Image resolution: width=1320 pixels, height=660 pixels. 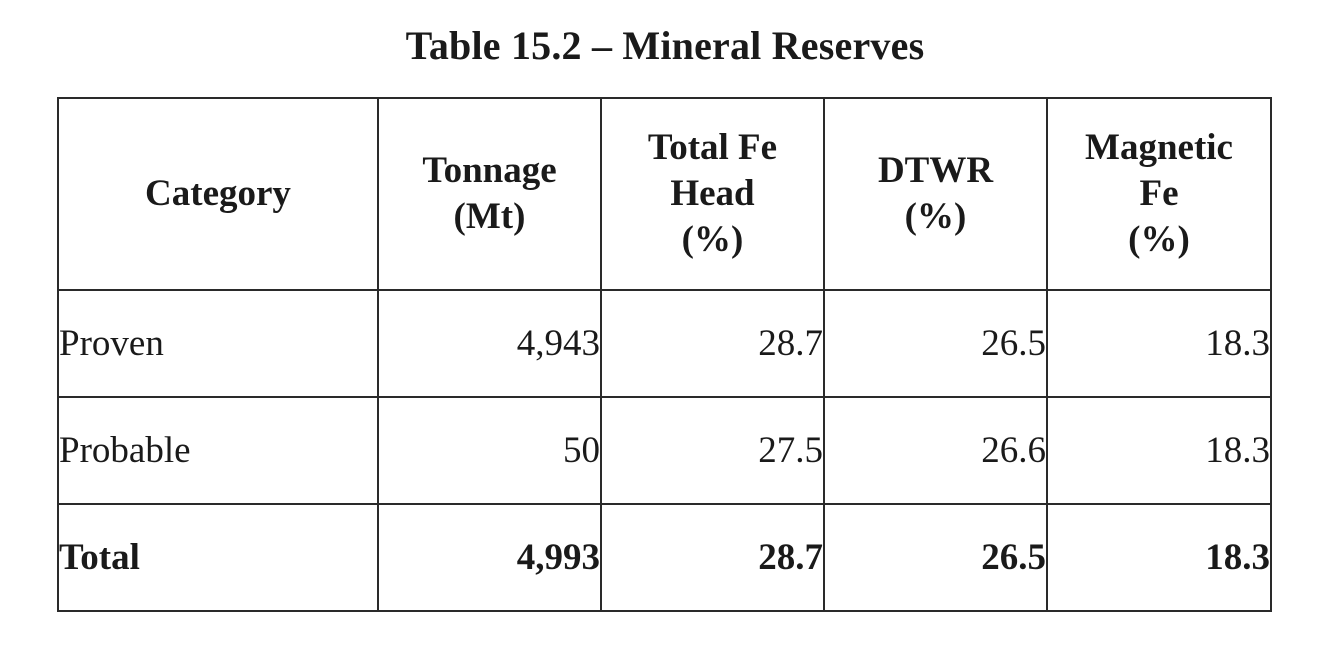 I want to click on header-dtwr: DTWR (%), so click(x=935, y=194).